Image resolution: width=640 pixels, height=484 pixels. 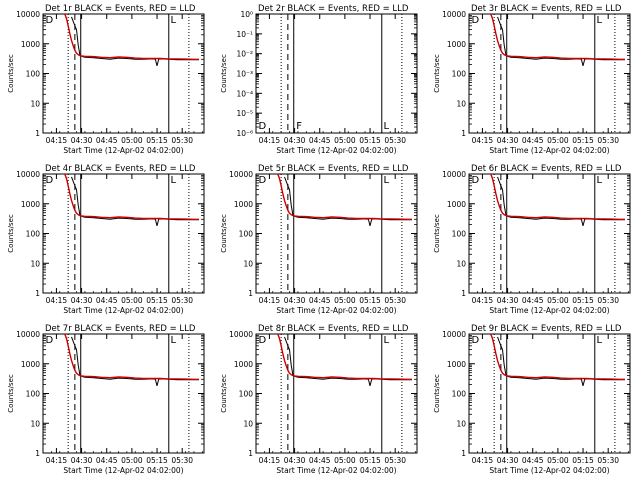 I want to click on y-tick-label: 10⁻², so click(x=244, y=54).